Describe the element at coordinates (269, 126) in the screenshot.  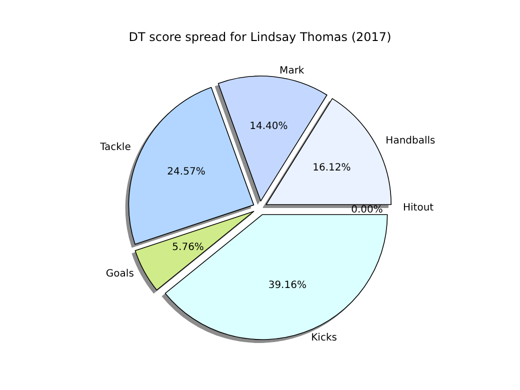
I see `data-label: 14.40%` at that location.